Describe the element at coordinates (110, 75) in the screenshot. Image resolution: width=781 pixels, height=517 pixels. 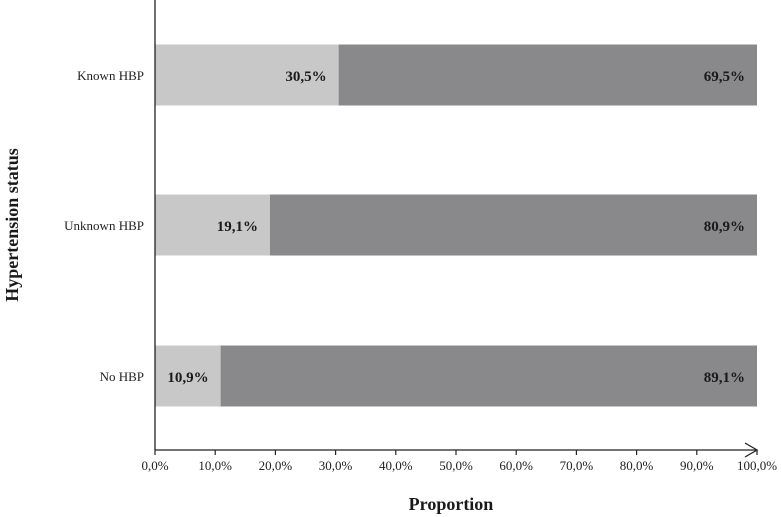
I see `category-label: Known HBP` at that location.